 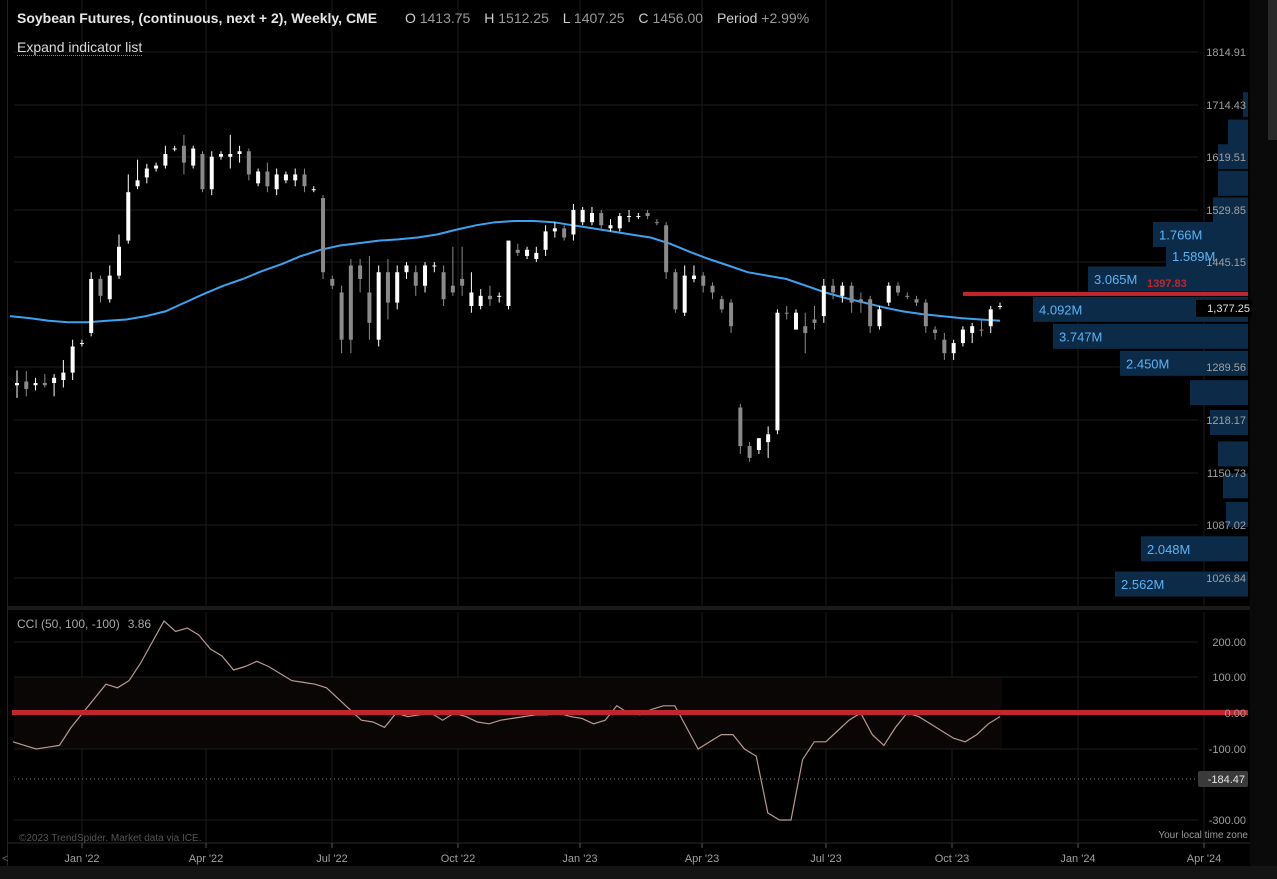 I want to click on cci-axis-tick: -300.00, so click(x=1227, y=821).